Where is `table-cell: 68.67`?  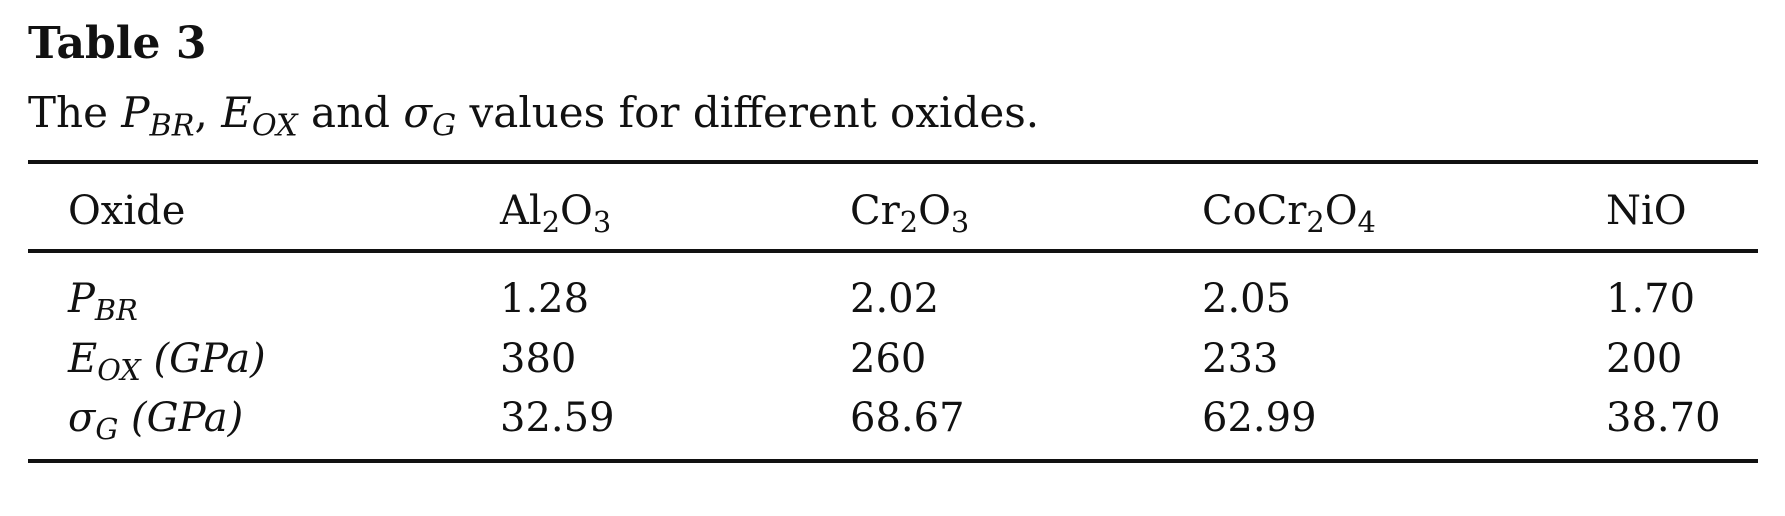 table-cell: 68.67 is located at coordinates (907, 418).